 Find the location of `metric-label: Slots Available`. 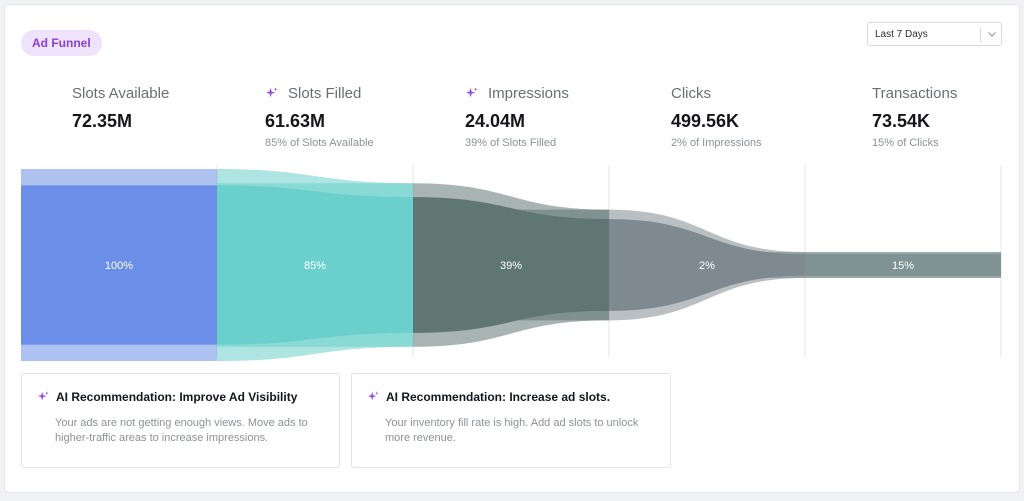

metric-label: Slots Available is located at coordinates (121, 93).